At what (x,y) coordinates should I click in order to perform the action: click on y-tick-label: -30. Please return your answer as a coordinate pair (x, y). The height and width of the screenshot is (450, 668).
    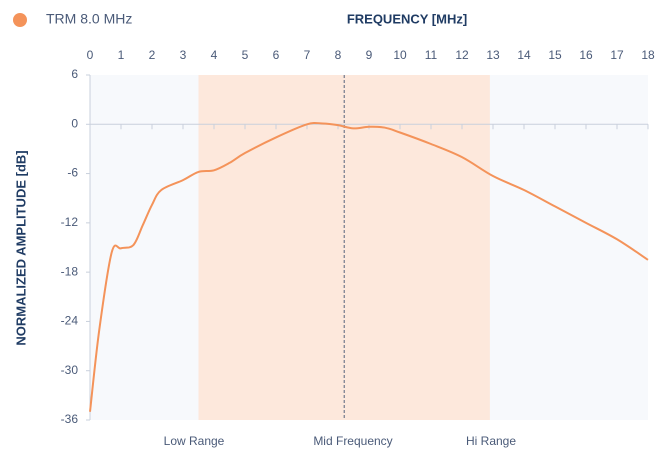
    Looking at the image, I should click on (70, 370).